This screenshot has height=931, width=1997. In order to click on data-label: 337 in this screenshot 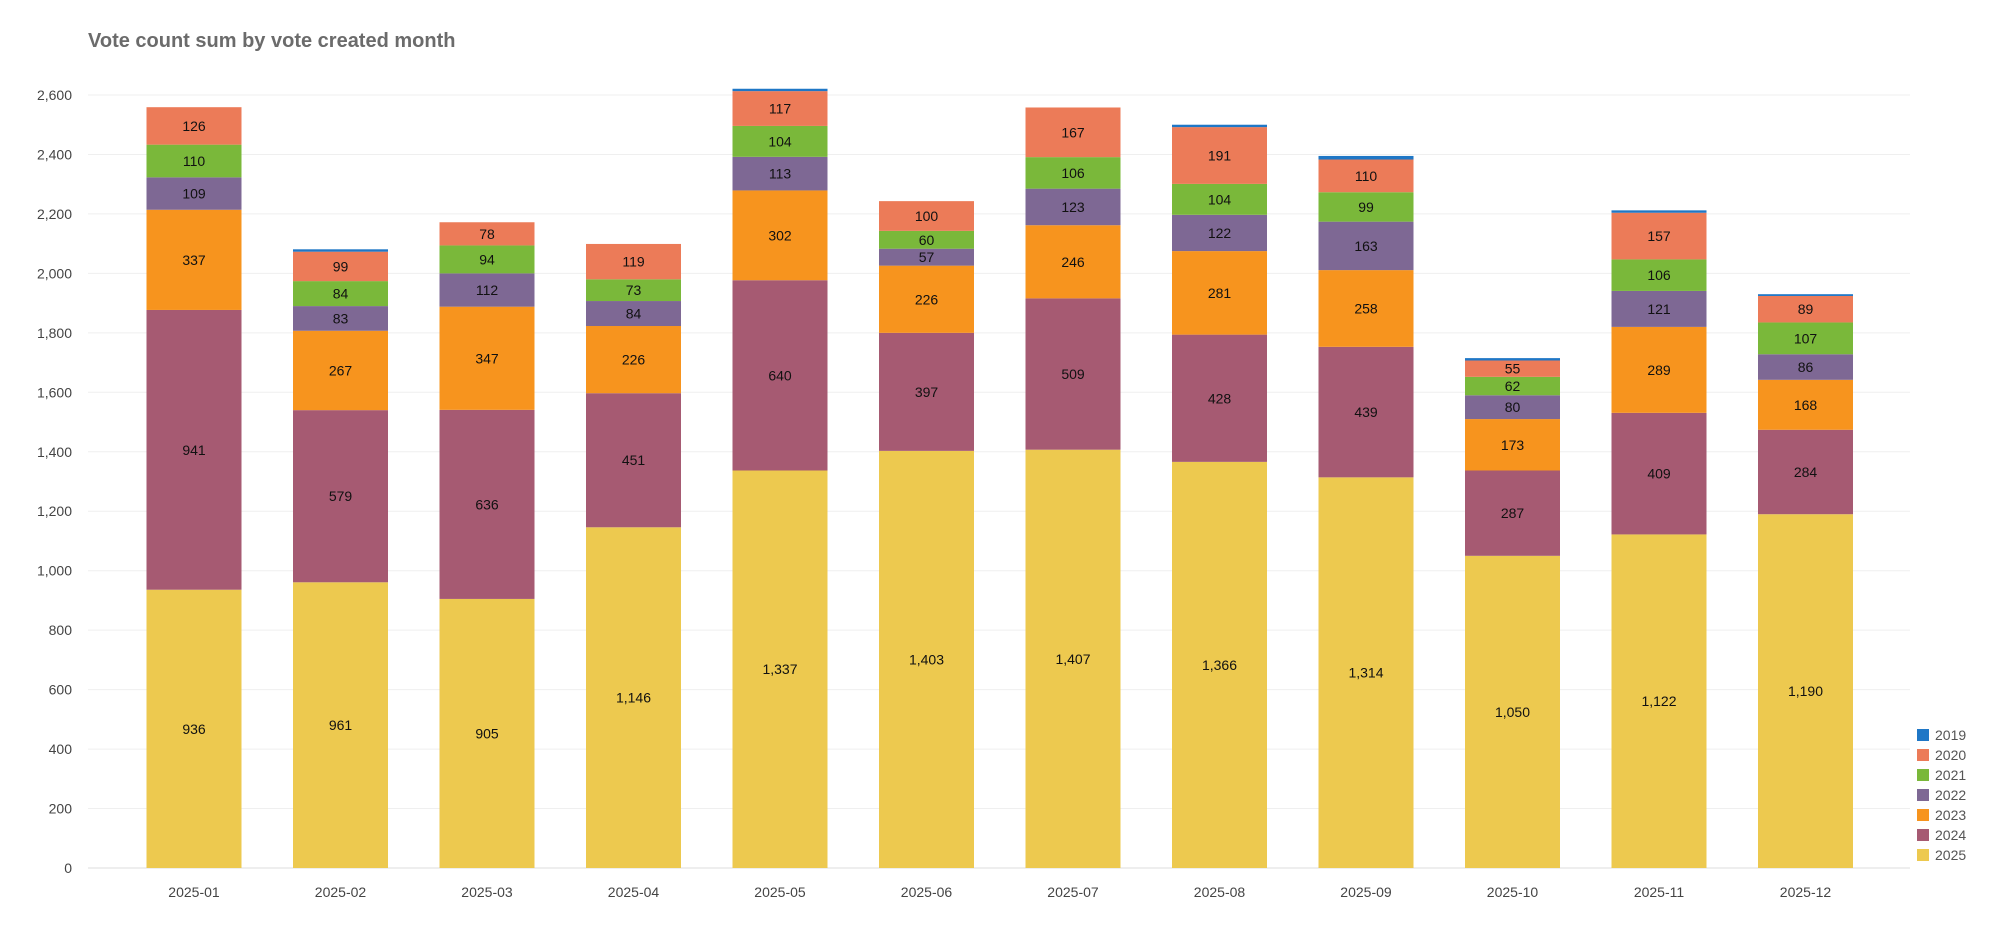, I will do `click(194, 260)`.